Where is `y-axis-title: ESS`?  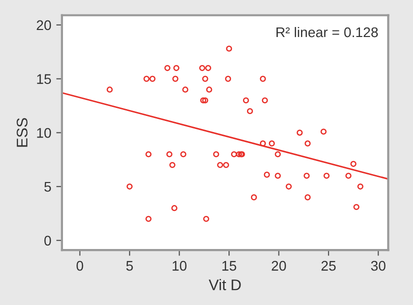
y-axis-title: ESS is located at coordinates (22, 132).